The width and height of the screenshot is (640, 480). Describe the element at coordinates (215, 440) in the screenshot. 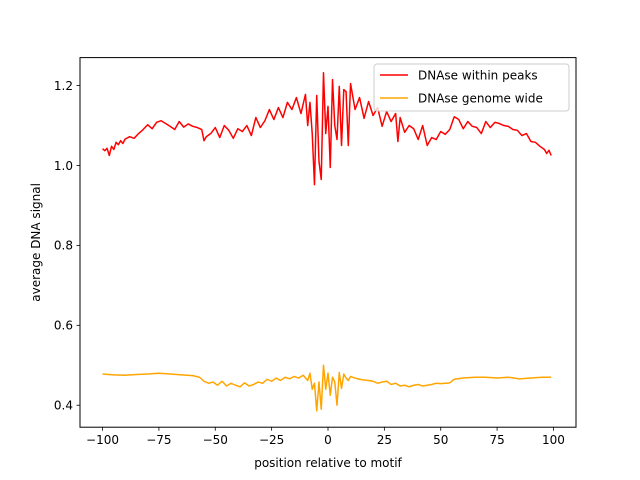

I see `x-tick-label: −50` at that location.